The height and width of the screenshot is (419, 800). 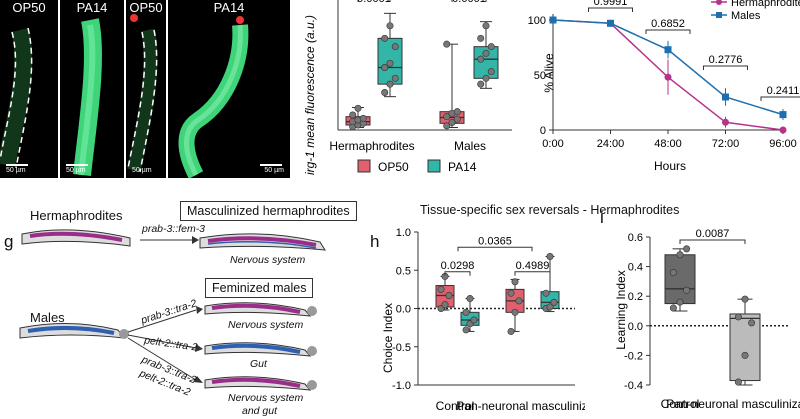 I want to click on category-label: Males, so click(x=470, y=146).